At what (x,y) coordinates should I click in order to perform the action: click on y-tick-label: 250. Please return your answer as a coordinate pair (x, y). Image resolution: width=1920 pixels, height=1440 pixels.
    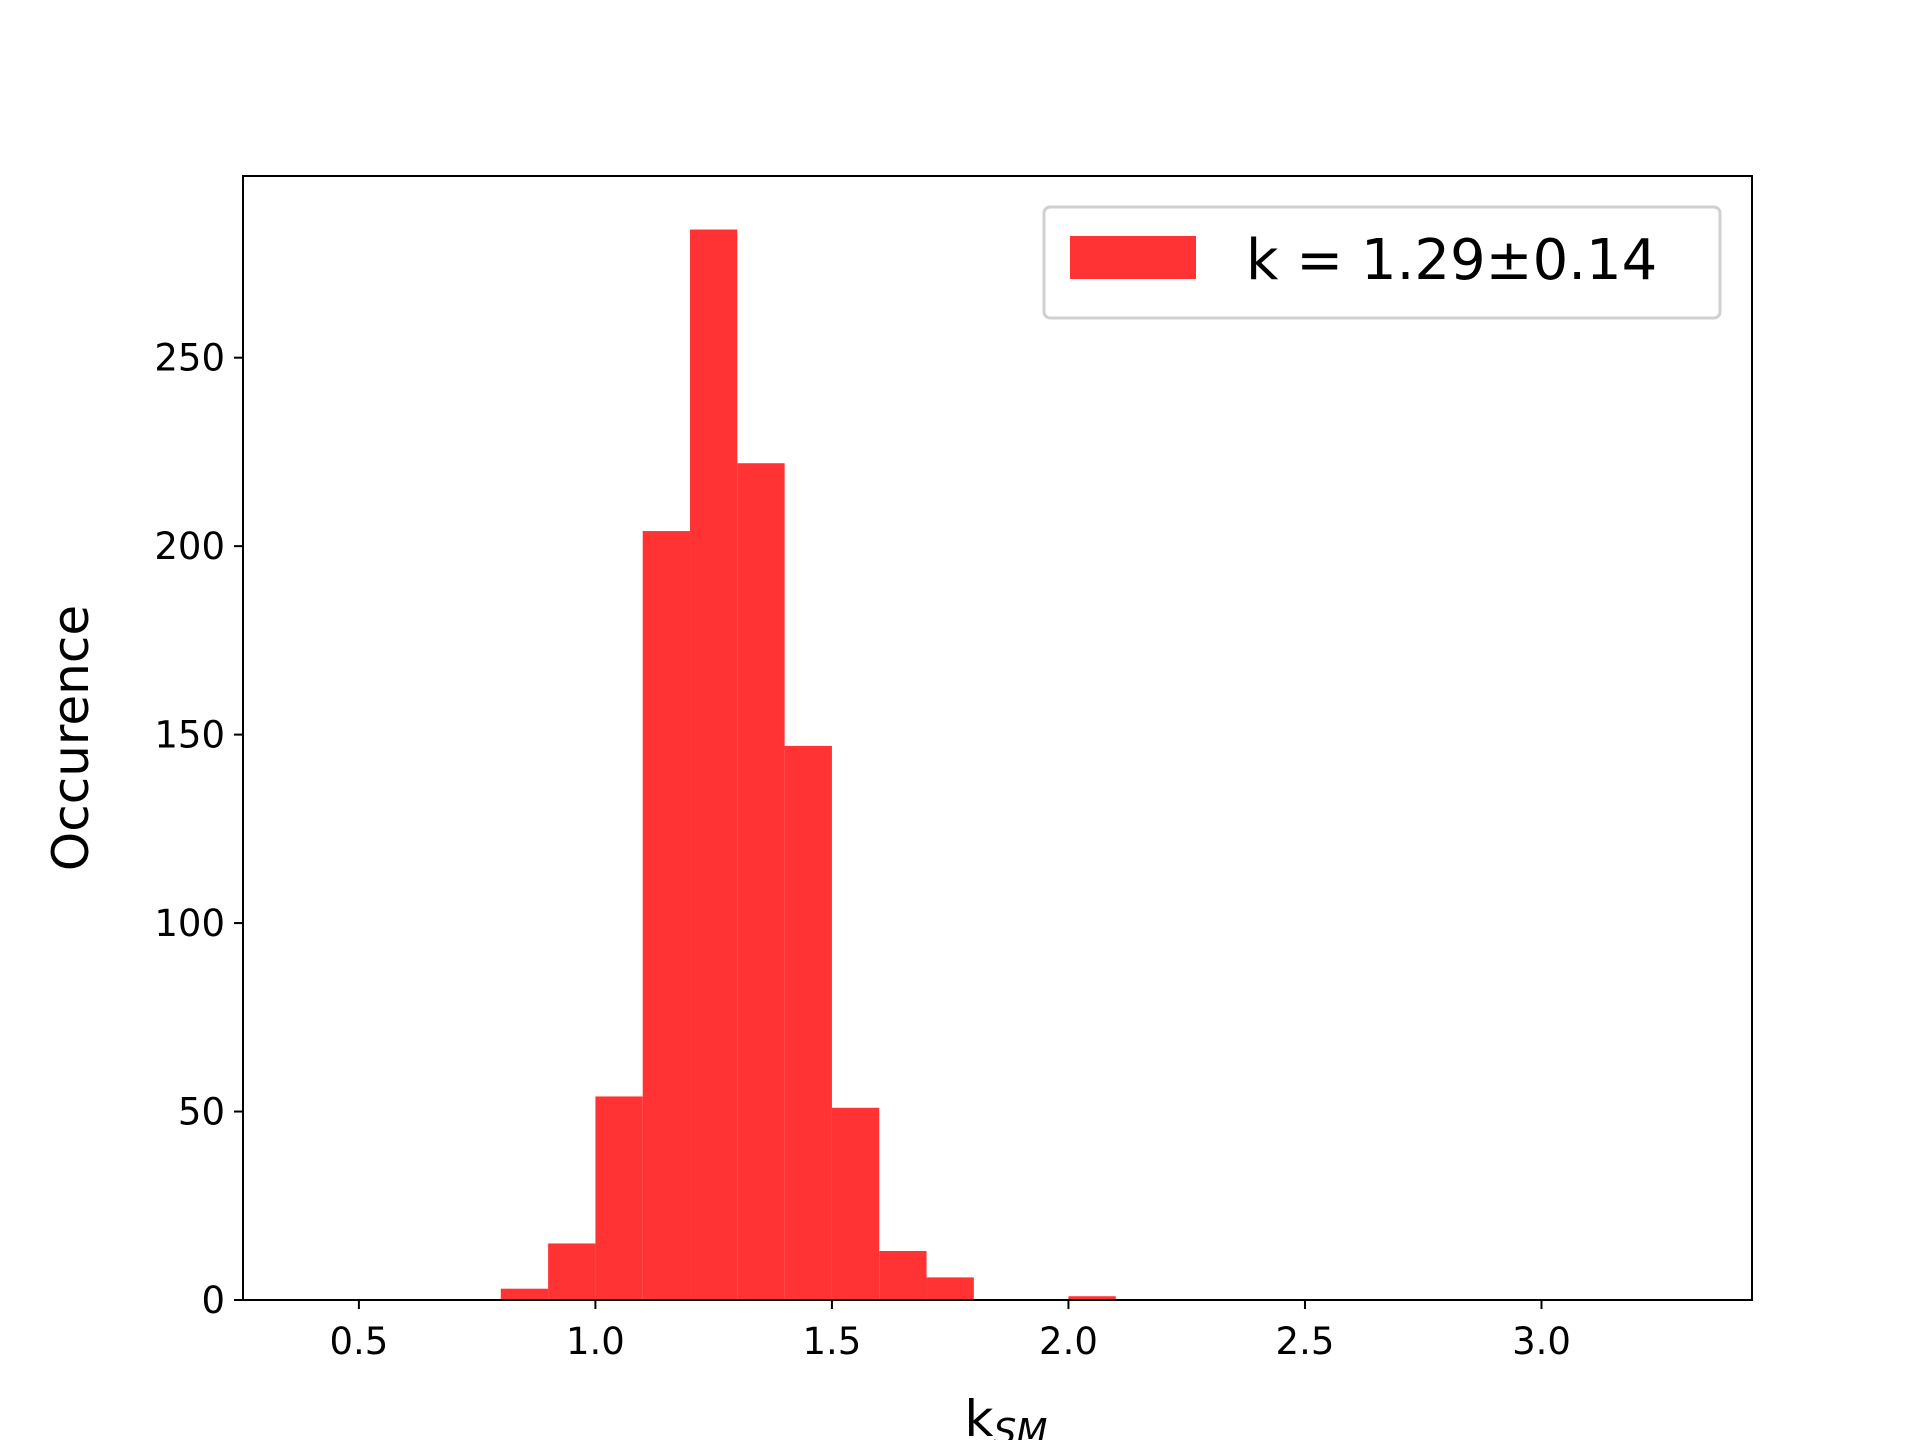
    Looking at the image, I should click on (189, 358).